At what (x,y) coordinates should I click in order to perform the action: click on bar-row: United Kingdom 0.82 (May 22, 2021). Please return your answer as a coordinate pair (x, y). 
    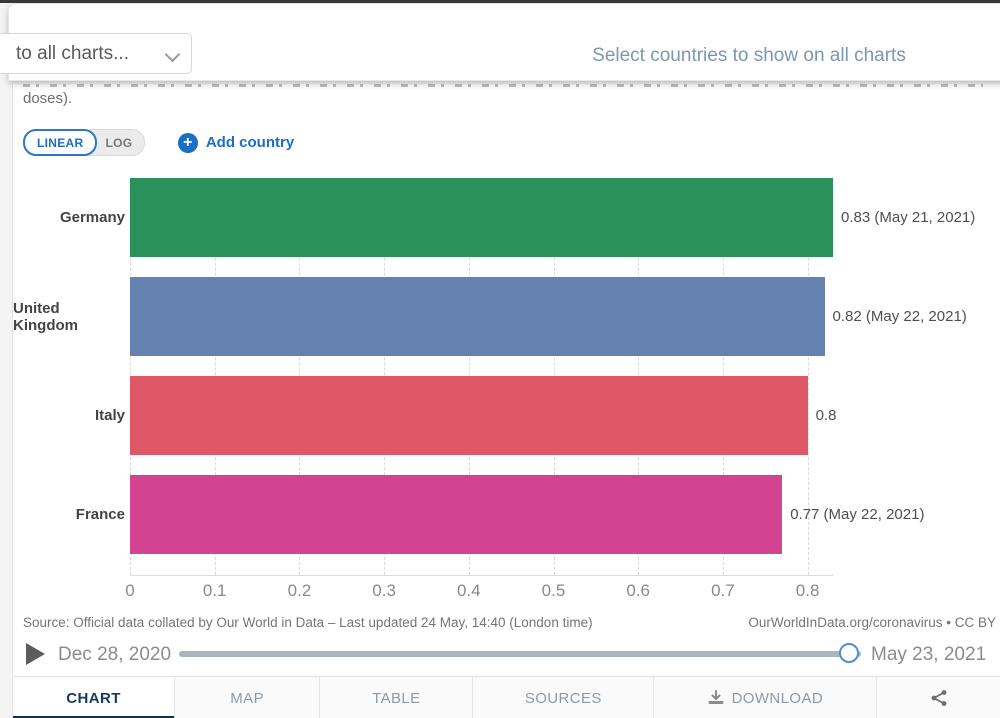
    Looking at the image, I should click on (506, 316).